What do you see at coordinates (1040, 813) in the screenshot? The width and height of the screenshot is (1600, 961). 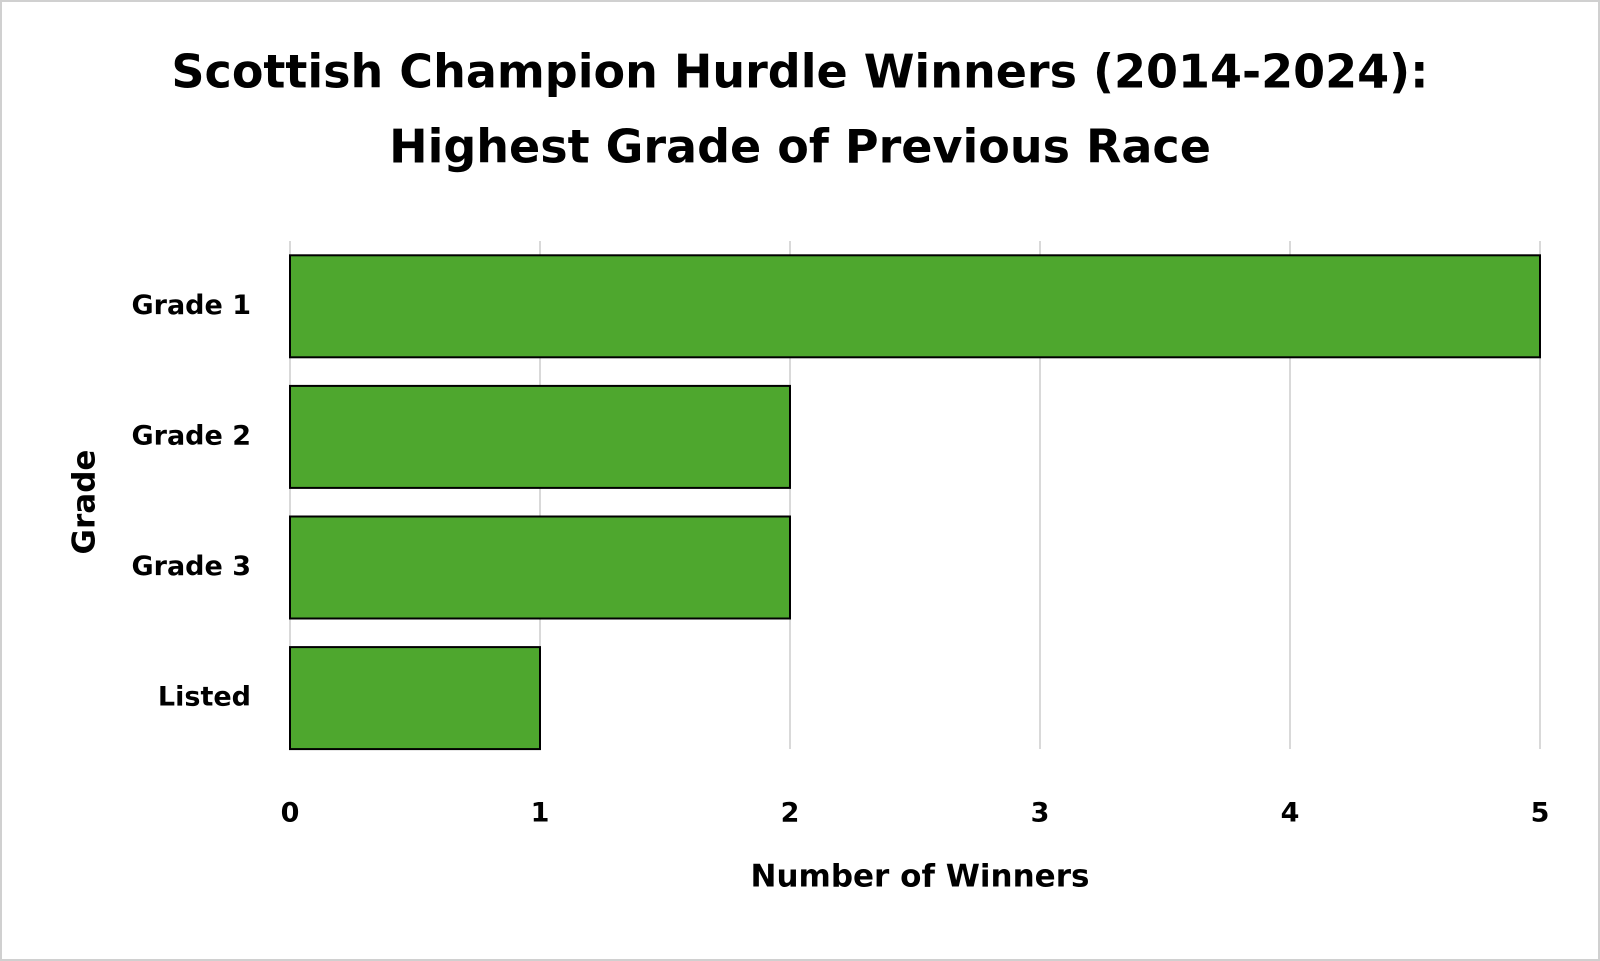 I see `x-tick-label: 3` at bounding box center [1040, 813].